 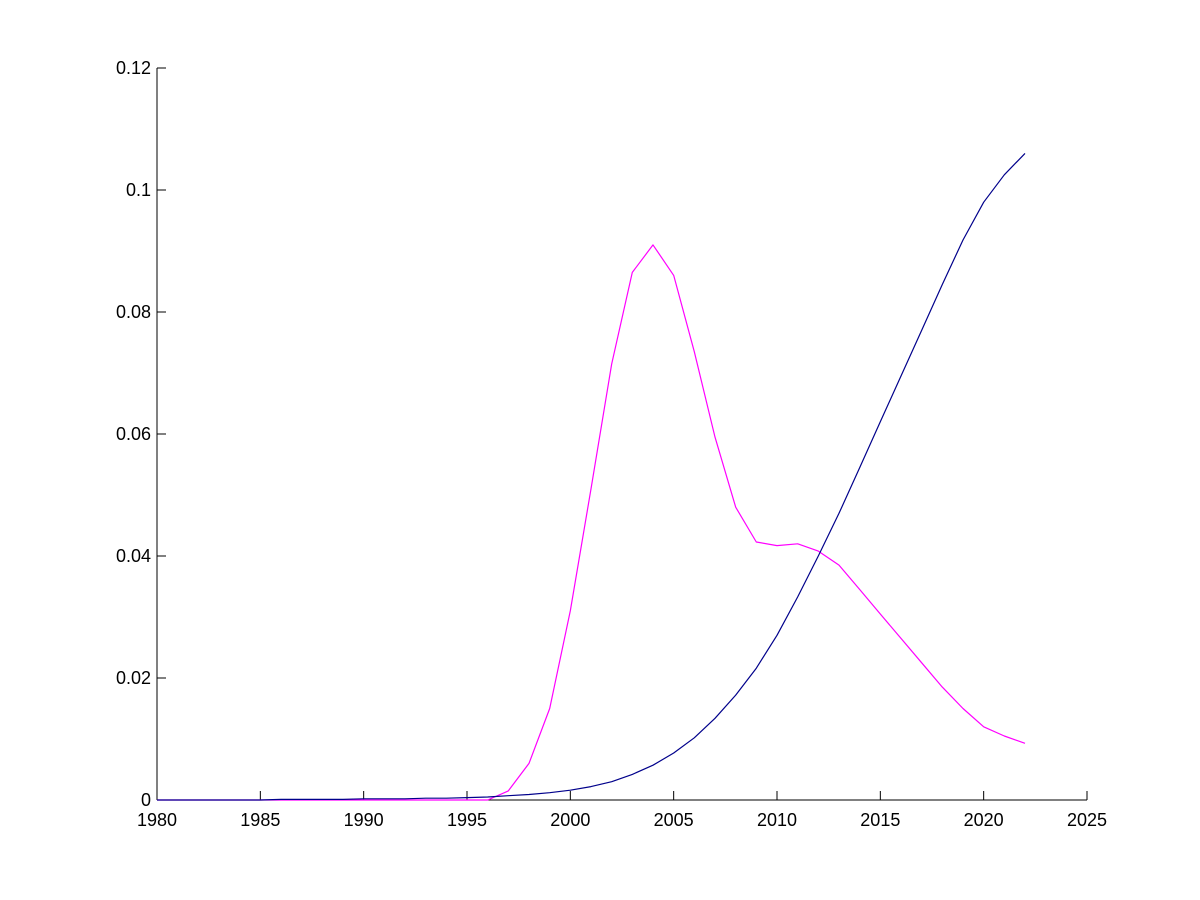 I want to click on x-tick-label: 2025, so click(x=1087, y=820).